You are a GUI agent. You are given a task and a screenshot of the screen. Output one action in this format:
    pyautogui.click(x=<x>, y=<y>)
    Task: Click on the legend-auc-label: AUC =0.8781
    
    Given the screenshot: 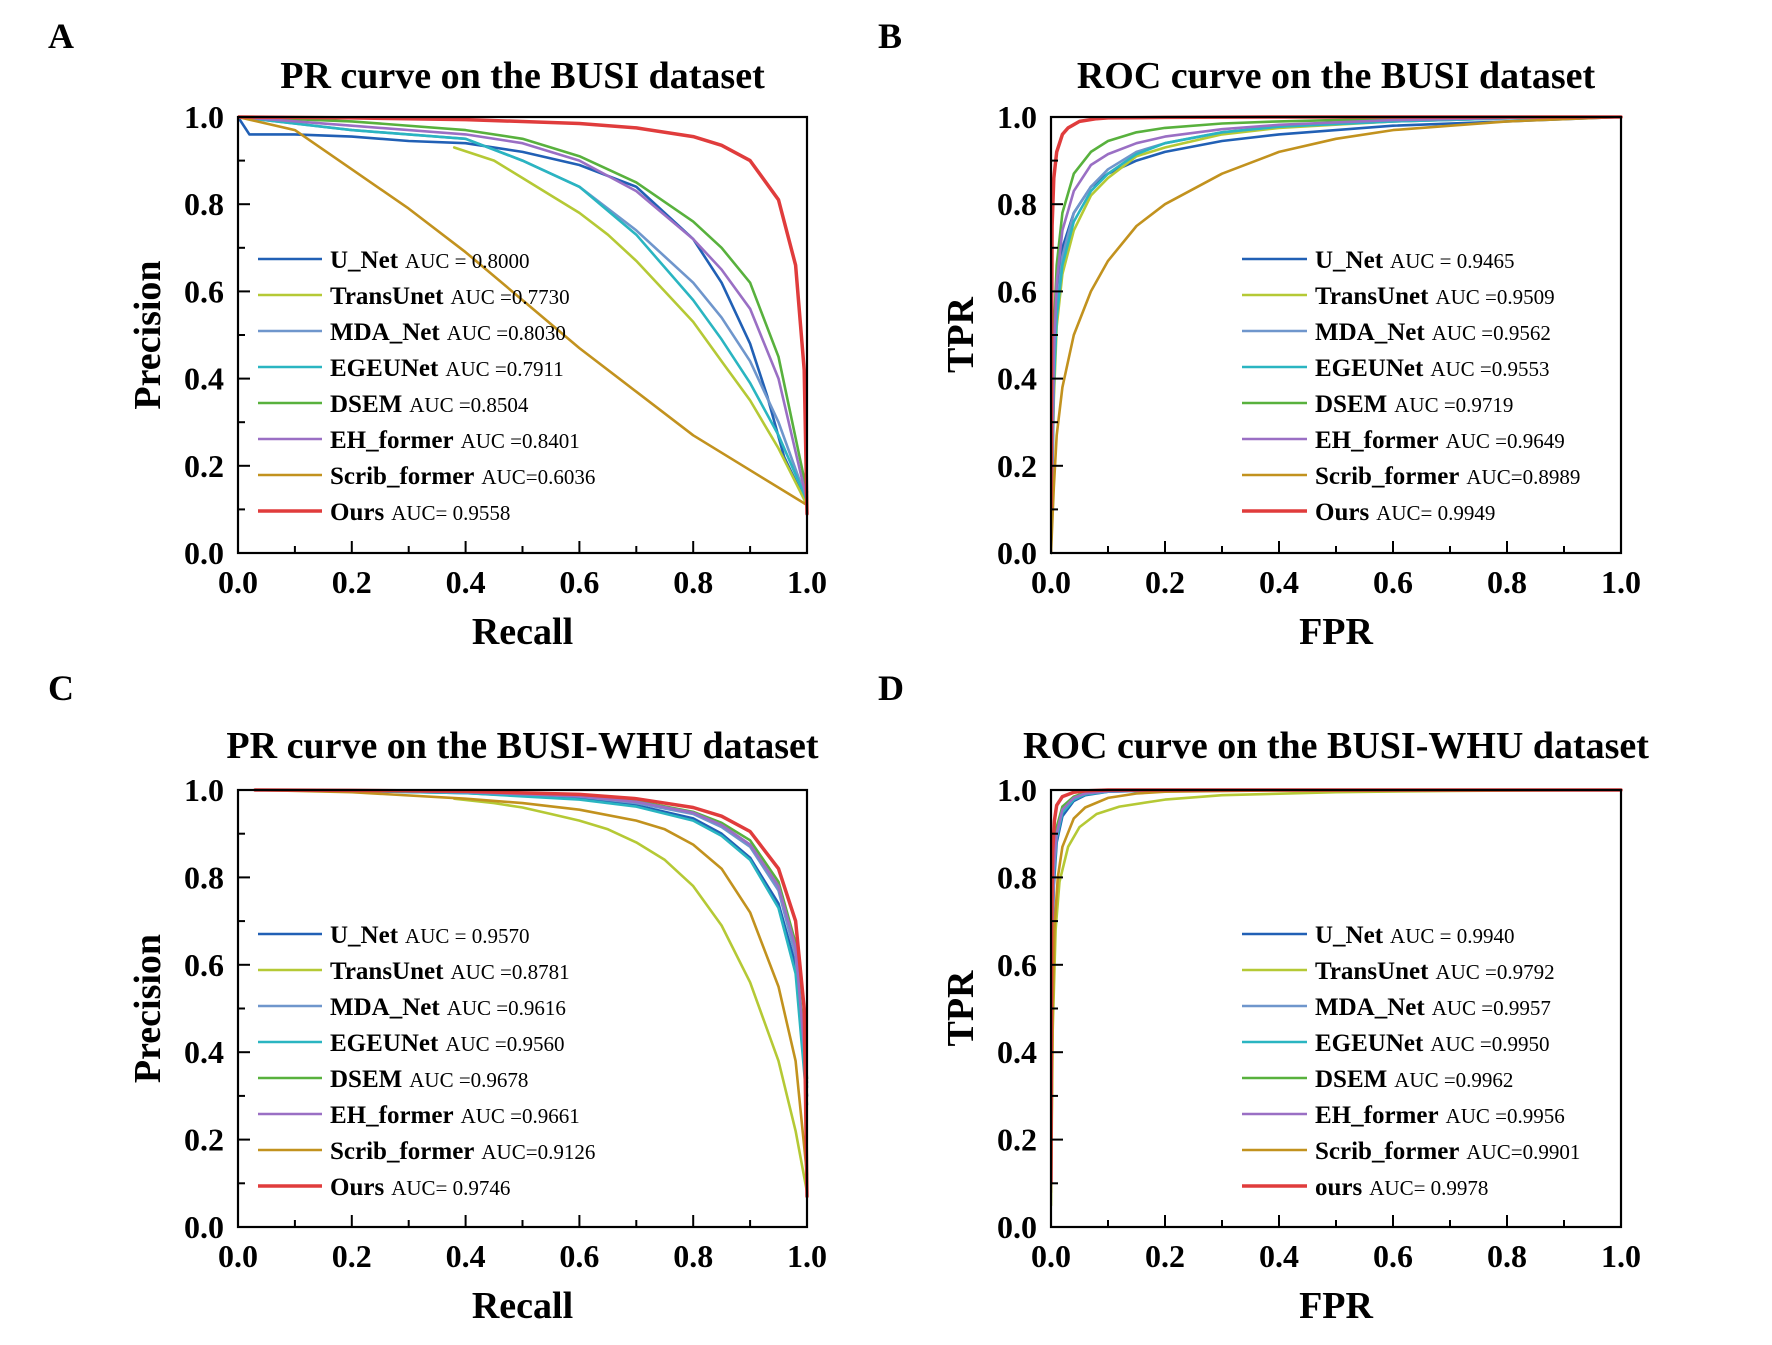 What is the action you would take?
    pyautogui.click(x=509, y=972)
    